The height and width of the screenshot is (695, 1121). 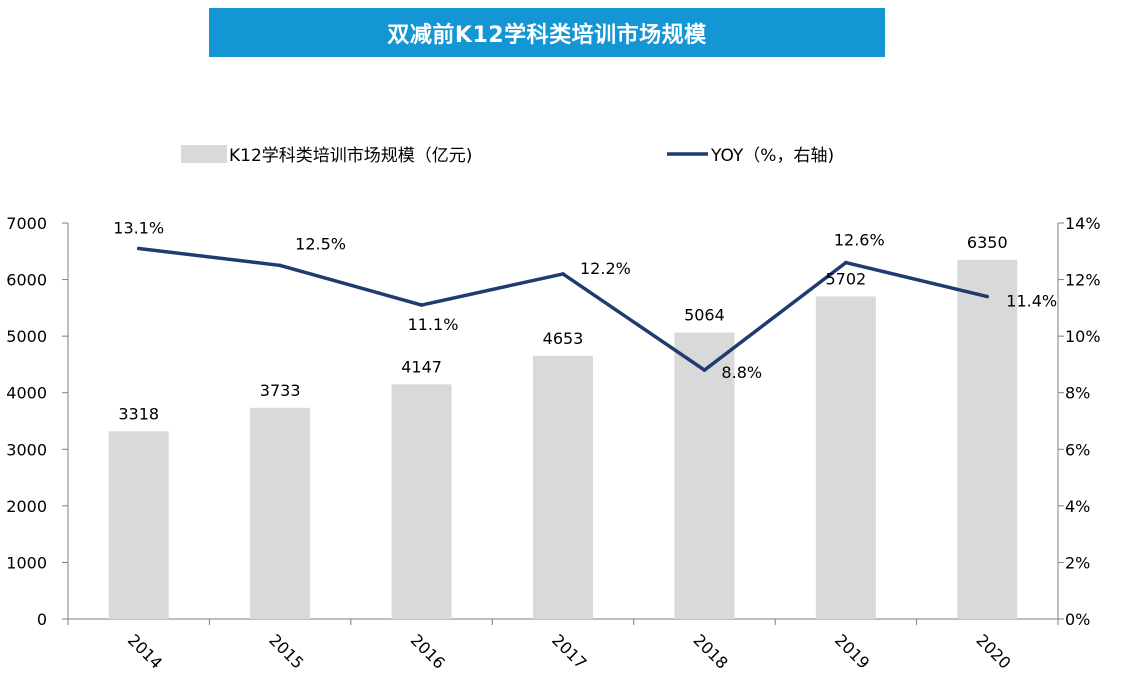 What do you see at coordinates (421, 366) in the screenshot?
I see `bar-value-label: 4147` at bounding box center [421, 366].